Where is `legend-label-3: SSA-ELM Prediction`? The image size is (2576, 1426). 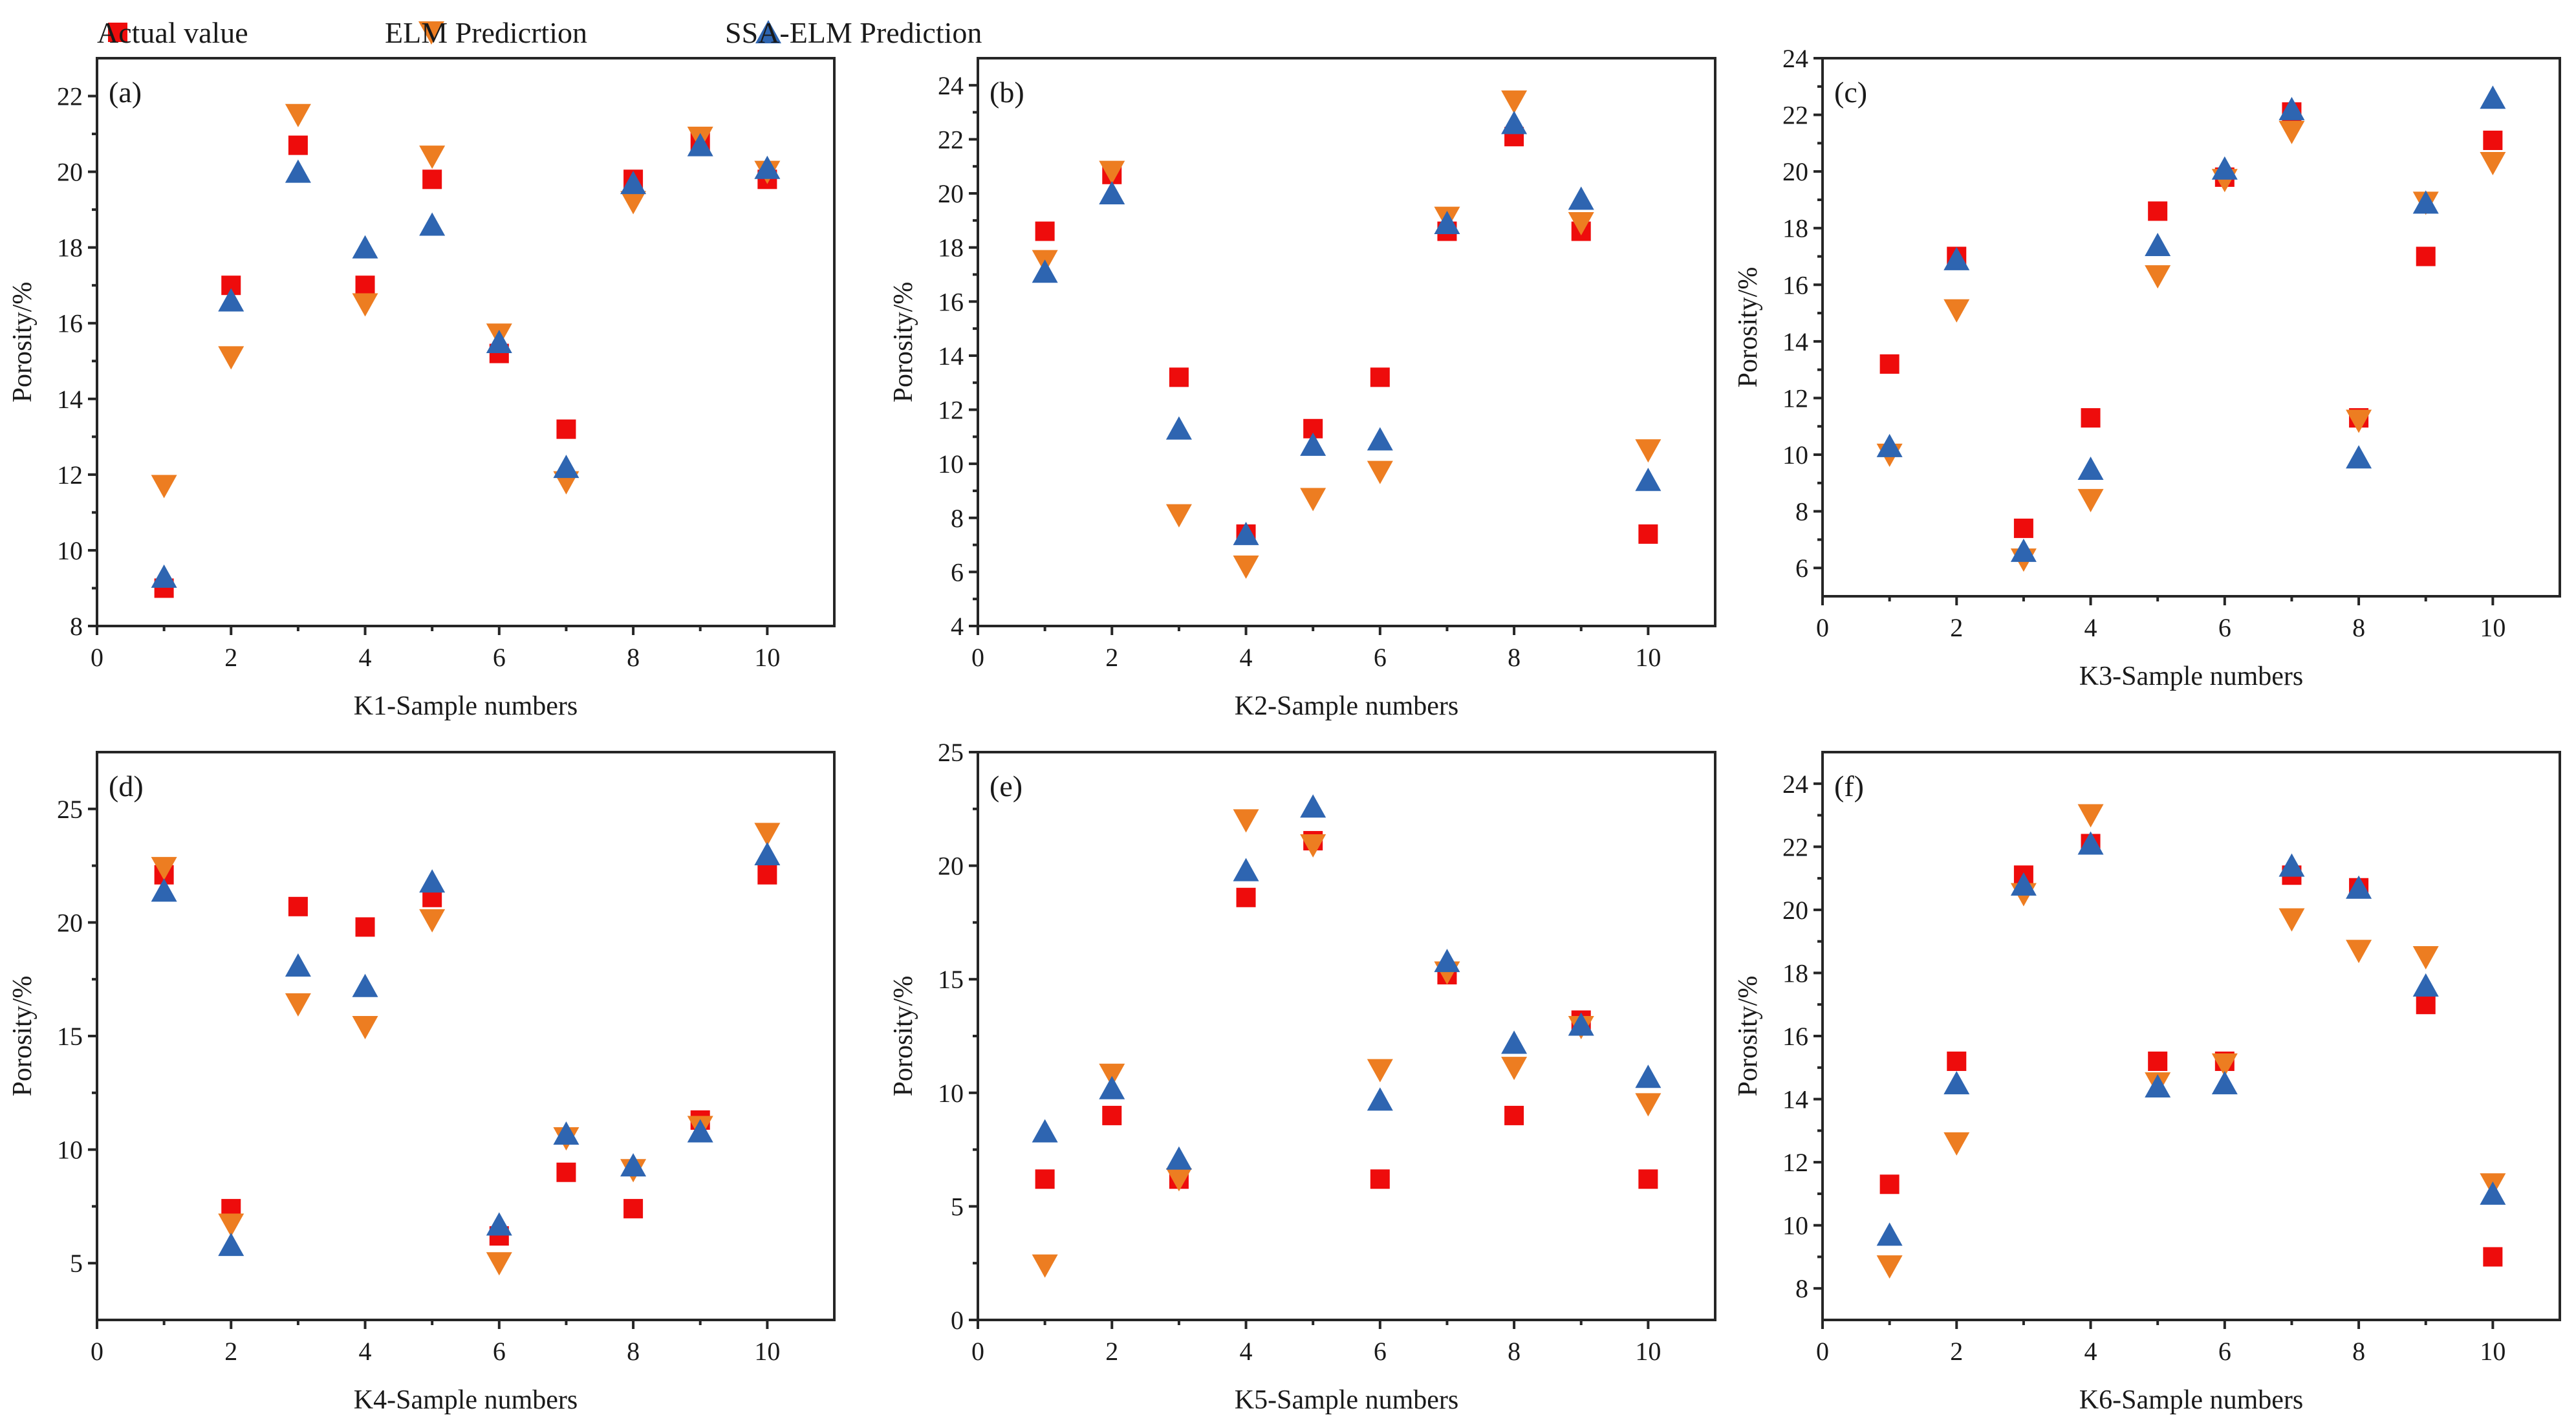 legend-label-3: SSA-ELM Prediction is located at coordinates (853, 32).